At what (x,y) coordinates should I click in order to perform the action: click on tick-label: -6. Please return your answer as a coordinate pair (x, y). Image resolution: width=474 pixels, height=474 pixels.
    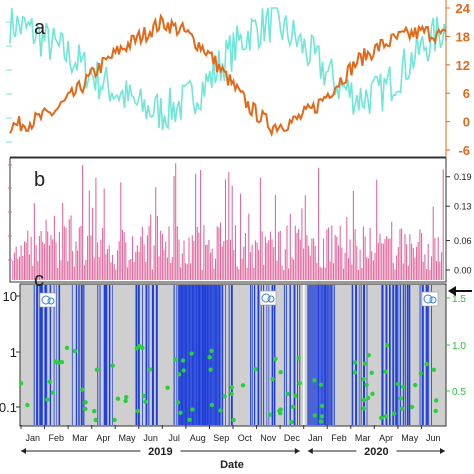
    Looking at the image, I should click on (464, 150).